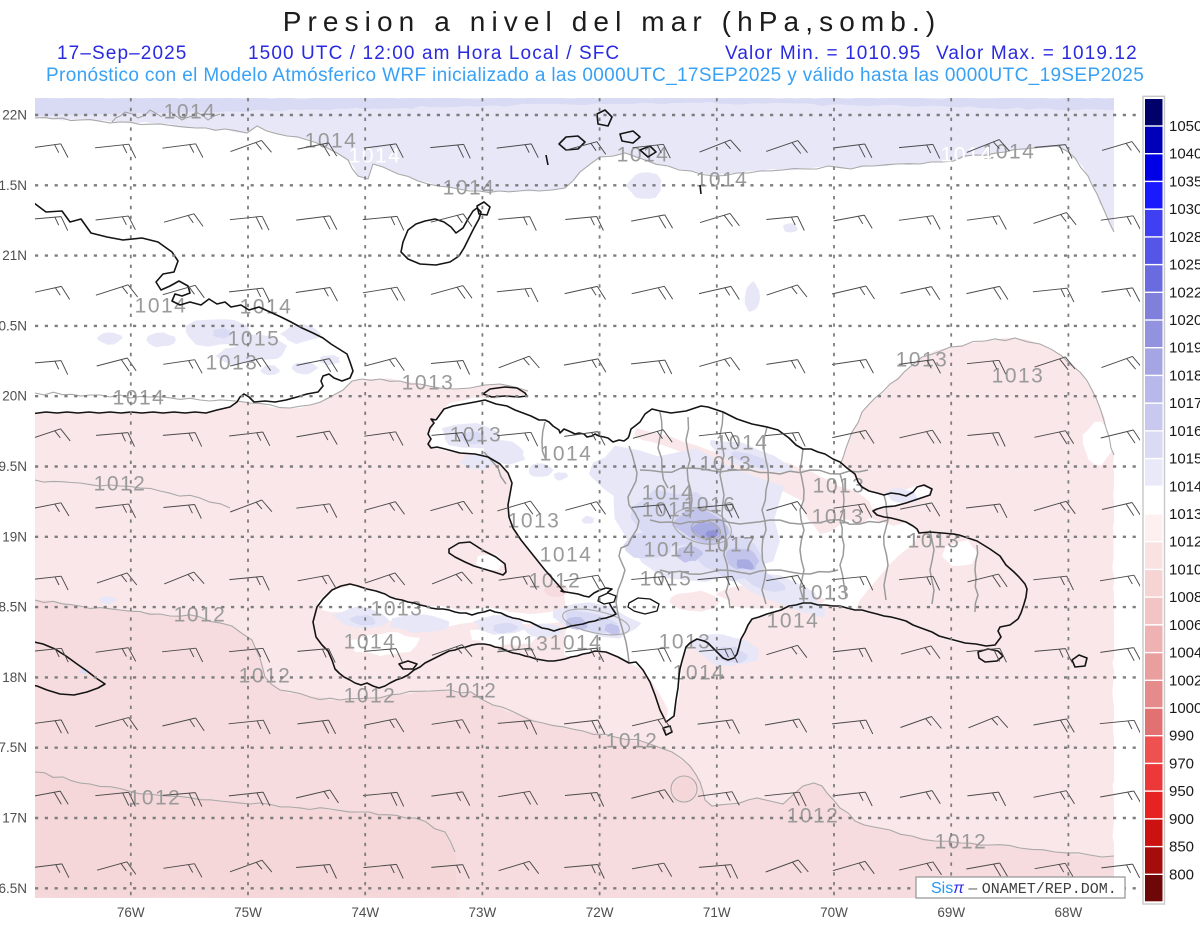 This screenshot has width=1200, height=927. I want to click on svg-text: 69W, so click(951, 912).